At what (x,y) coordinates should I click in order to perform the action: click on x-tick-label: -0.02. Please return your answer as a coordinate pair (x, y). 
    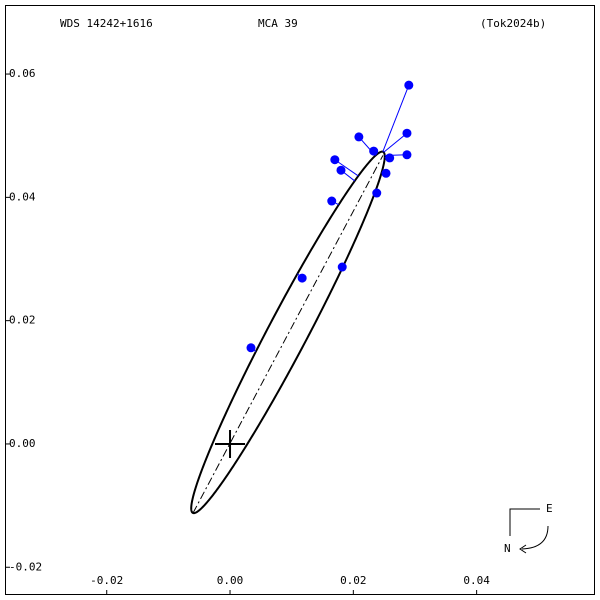
    Looking at the image, I should click on (106, 580).